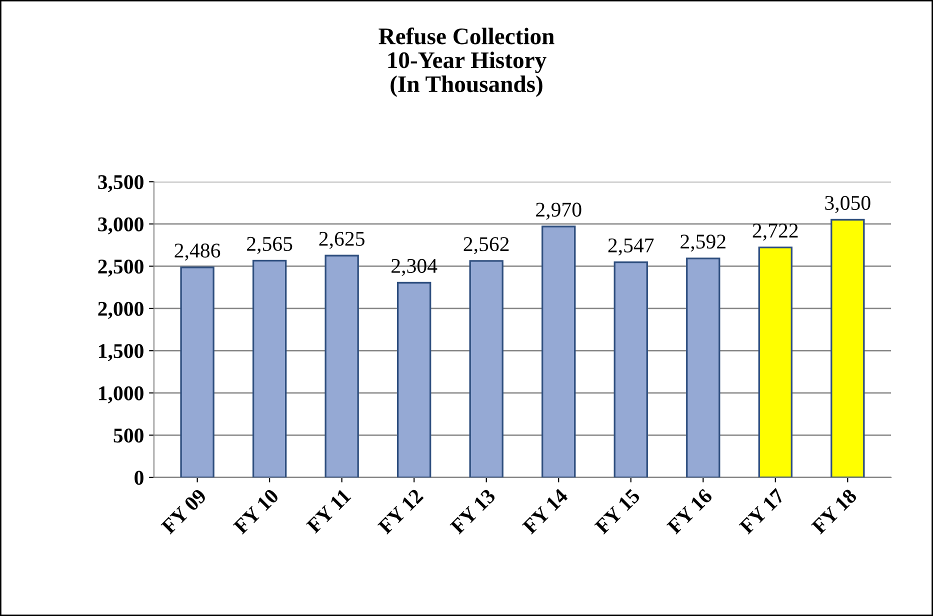  Describe the element at coordinates (762, 511) in the screenshot. I see `x-tick-label: FY 17` at that location.